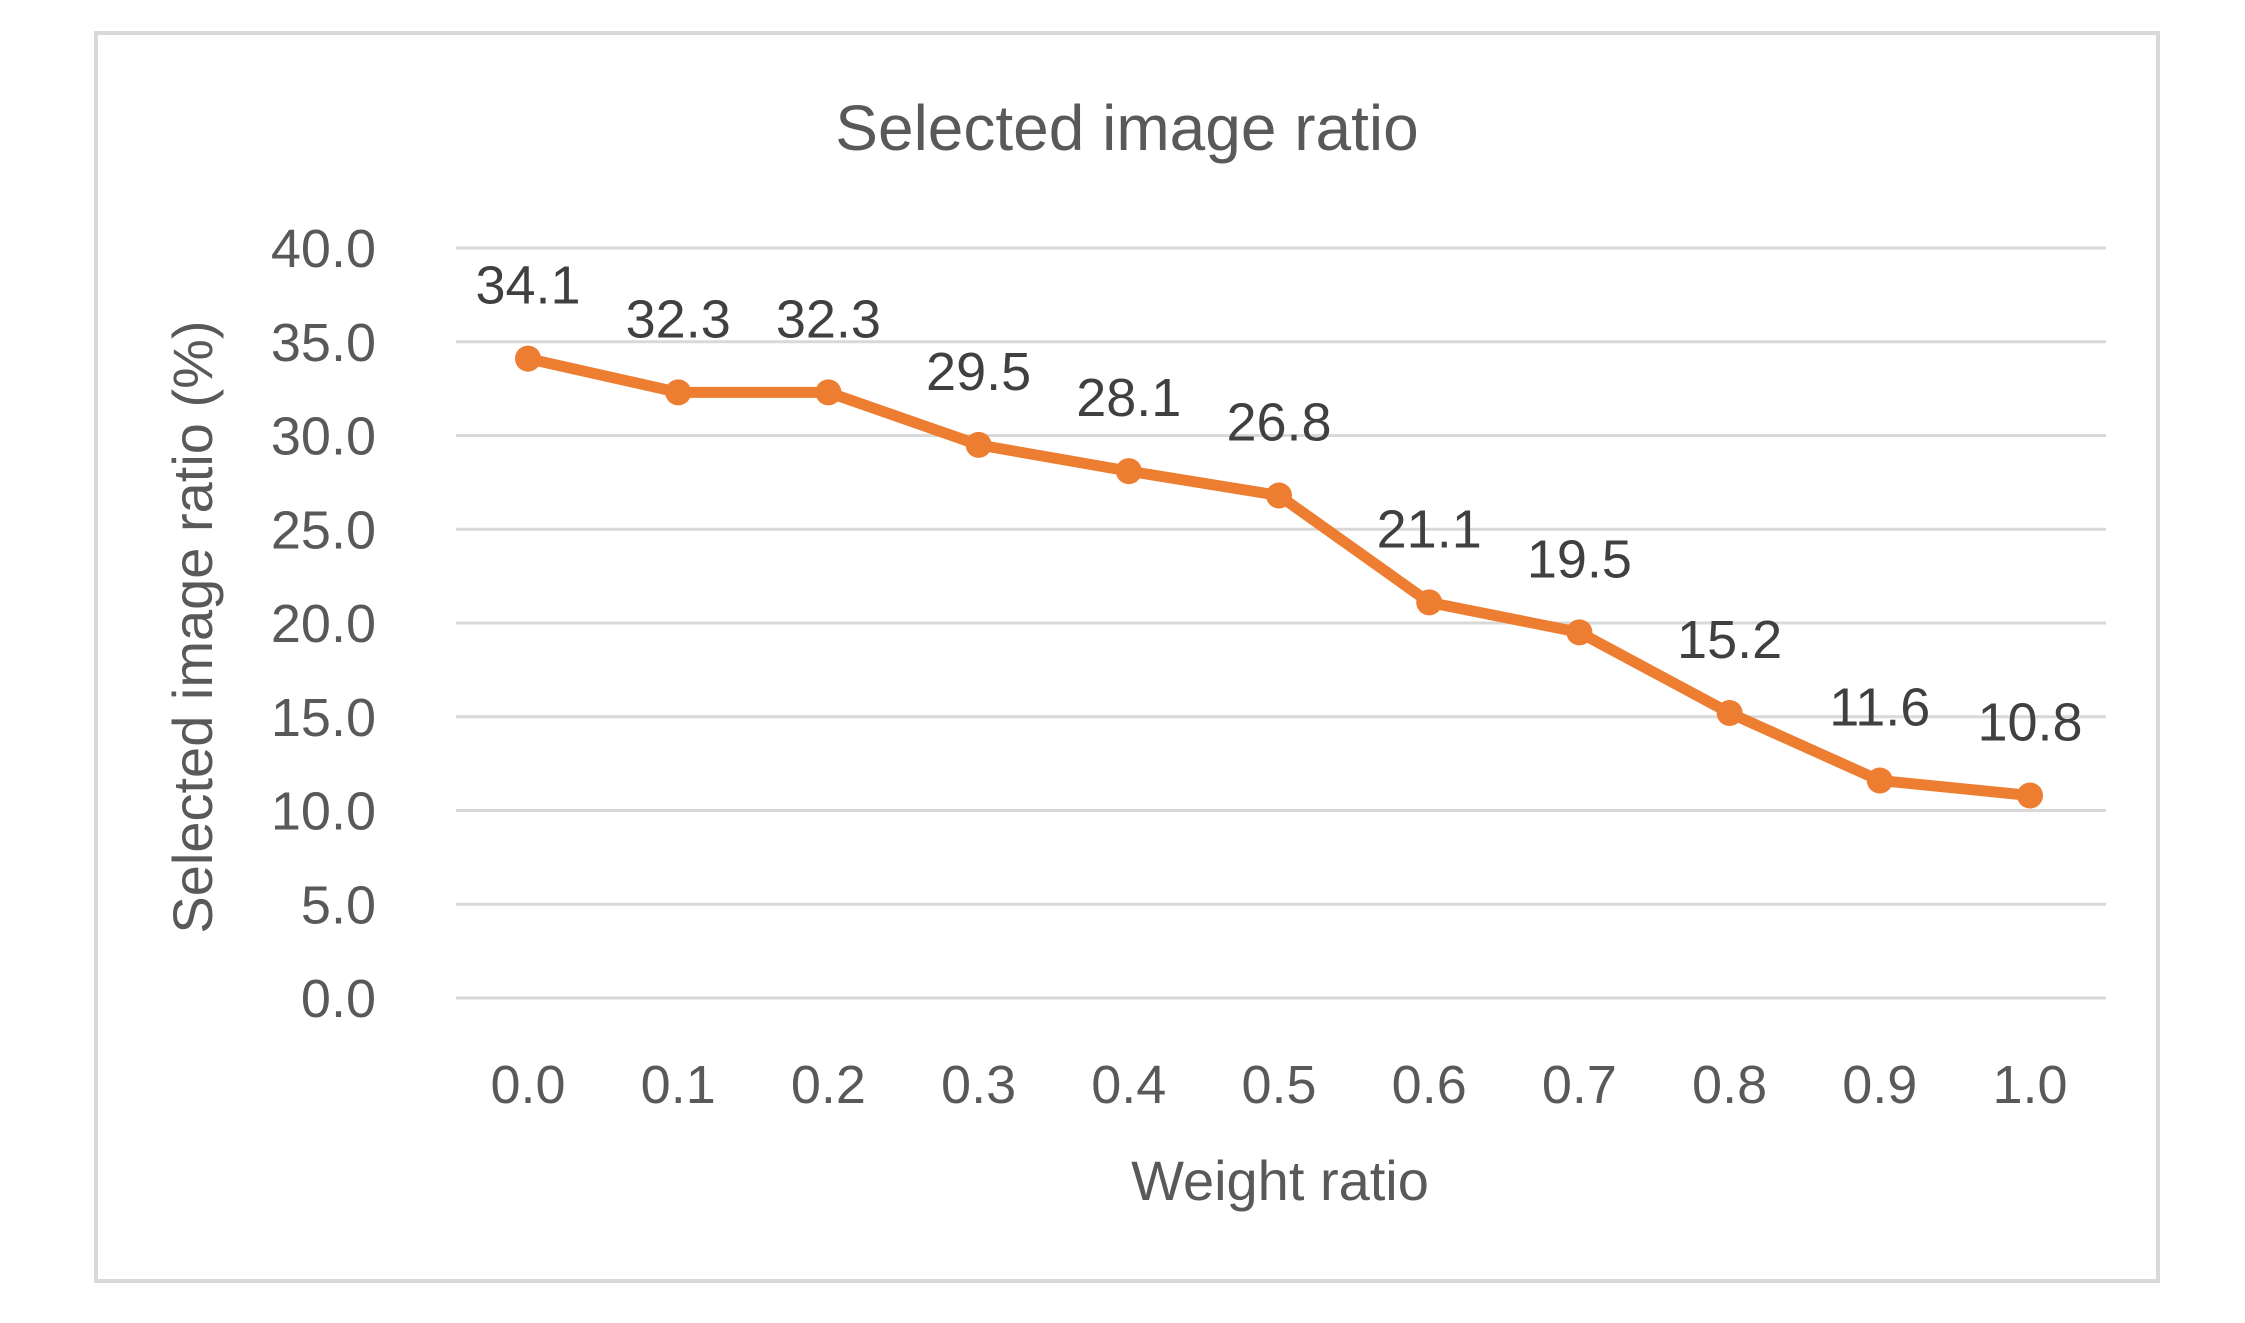 The height and width of the screenshot is (1323, 2245). Describe the element at coordinates (1729, 640) in the screenshot. I see `data-label: 15.2` at that location.